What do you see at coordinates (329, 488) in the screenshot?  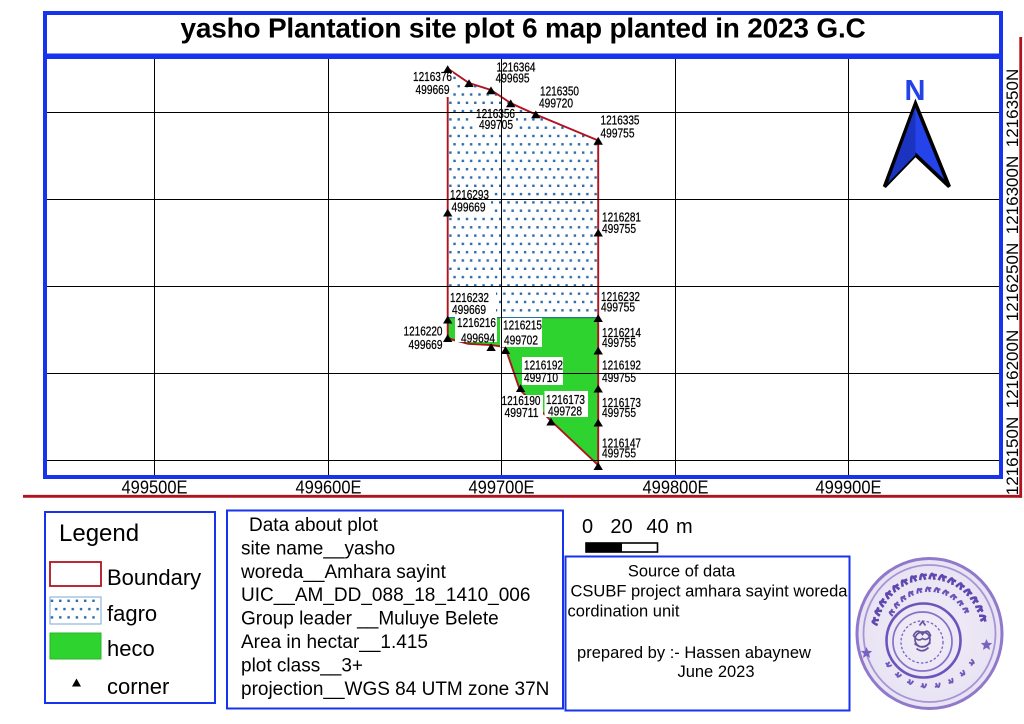 I see `svg-text: 499600E` at bounding box center [329, 488].